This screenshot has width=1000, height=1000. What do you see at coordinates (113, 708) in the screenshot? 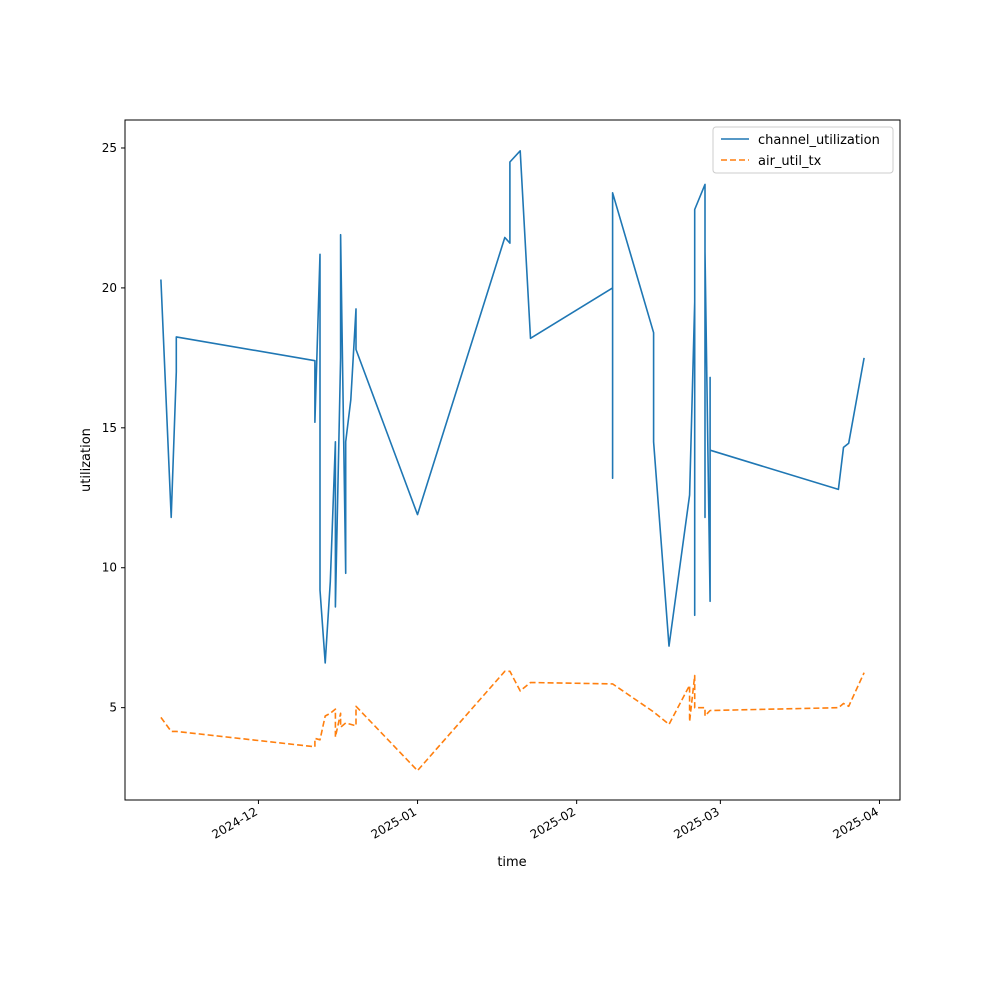
I see `y-tick-label: 5` at bounding box center [113, 708].